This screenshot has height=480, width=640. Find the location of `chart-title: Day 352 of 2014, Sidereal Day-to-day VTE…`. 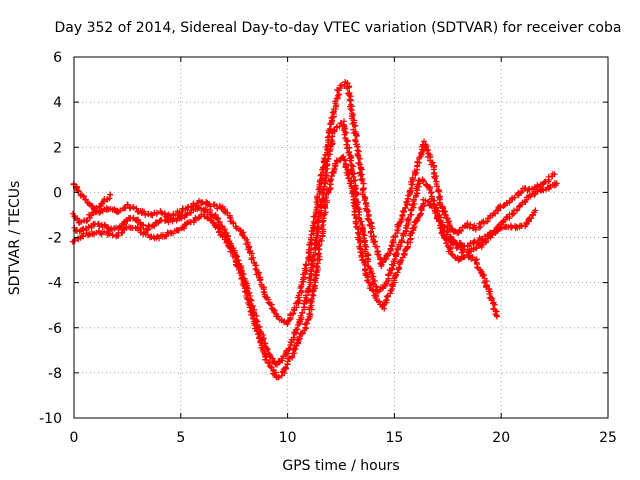

chart-title: Day 352 of 2014, Sidereal Day-to-day VTE… is located at coordinates (338, 28).